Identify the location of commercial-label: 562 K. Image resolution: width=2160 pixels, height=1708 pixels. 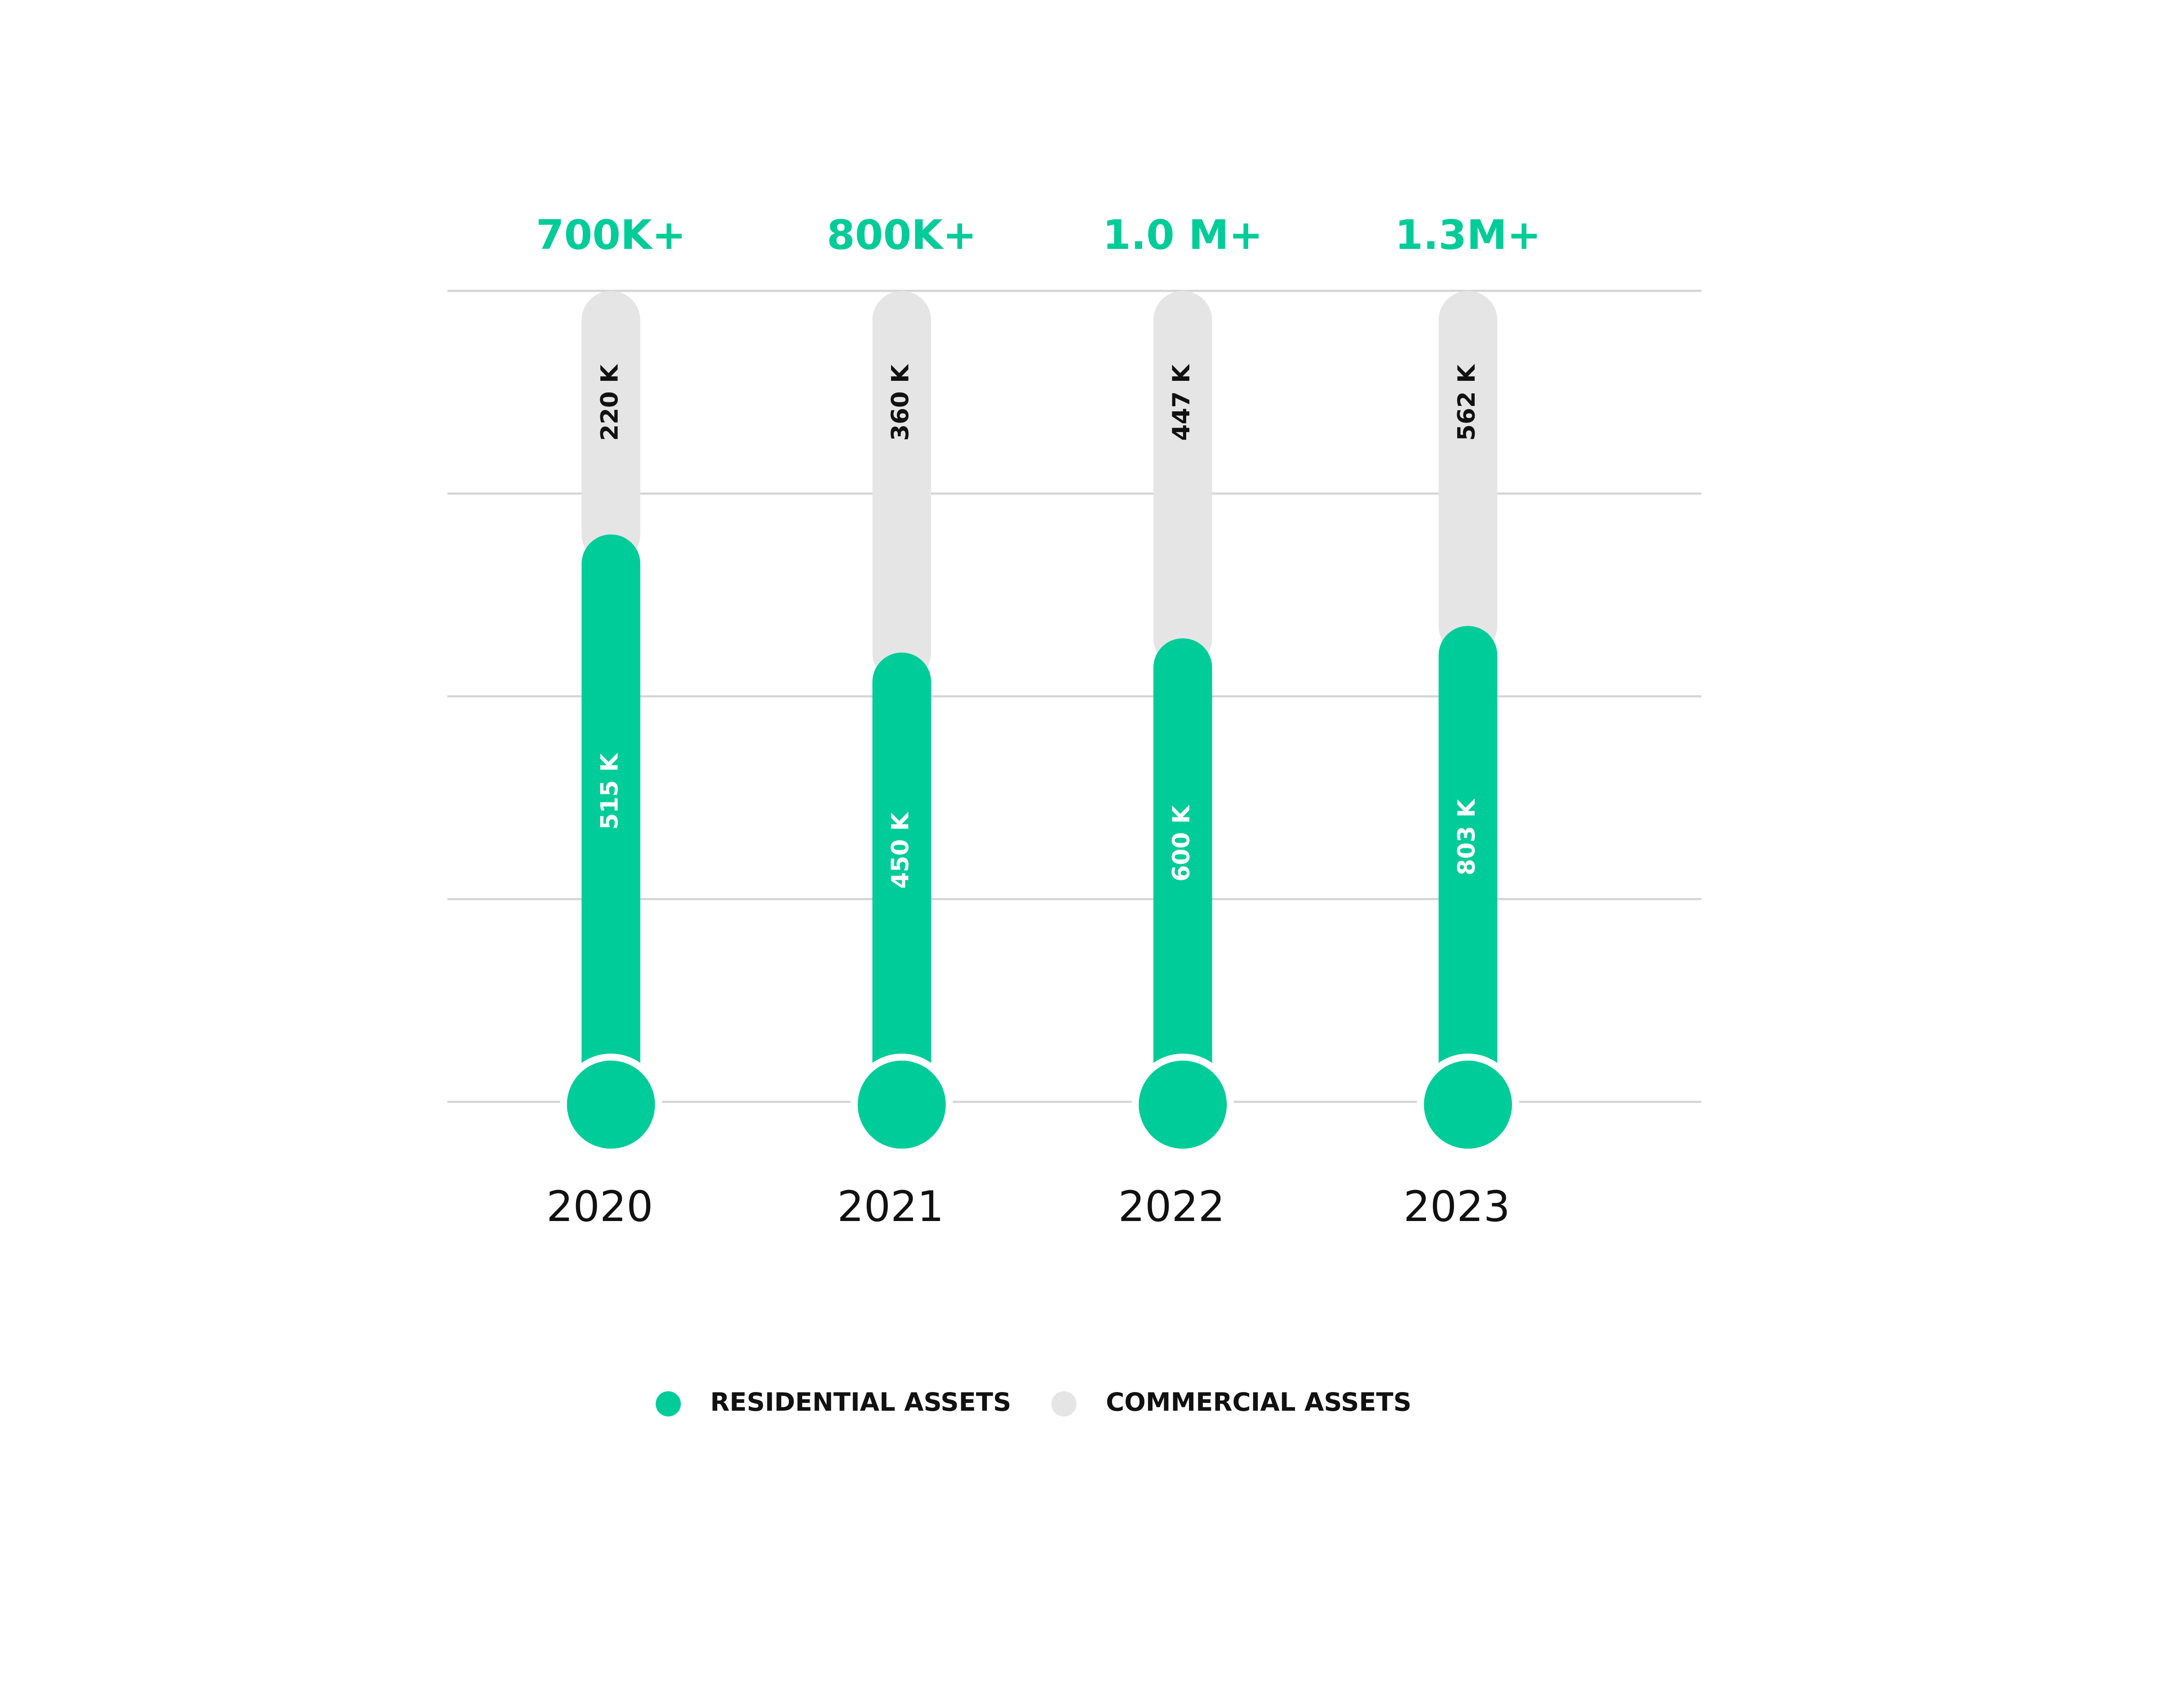
(1467, 402).